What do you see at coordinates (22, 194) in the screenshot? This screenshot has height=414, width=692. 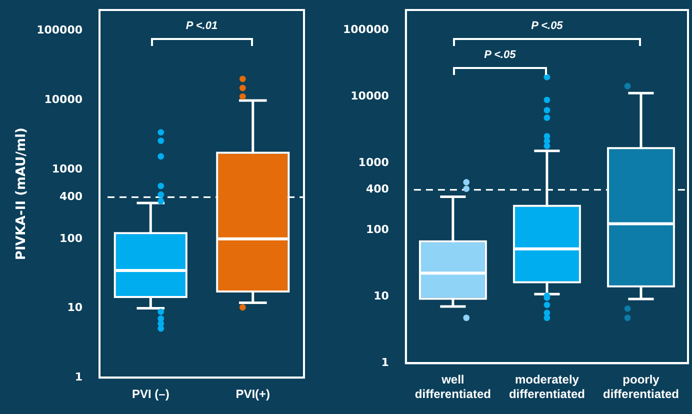 I see `y-axis-title: PIVKA-II (mAU/ml)` at bounding box center [22, 194].